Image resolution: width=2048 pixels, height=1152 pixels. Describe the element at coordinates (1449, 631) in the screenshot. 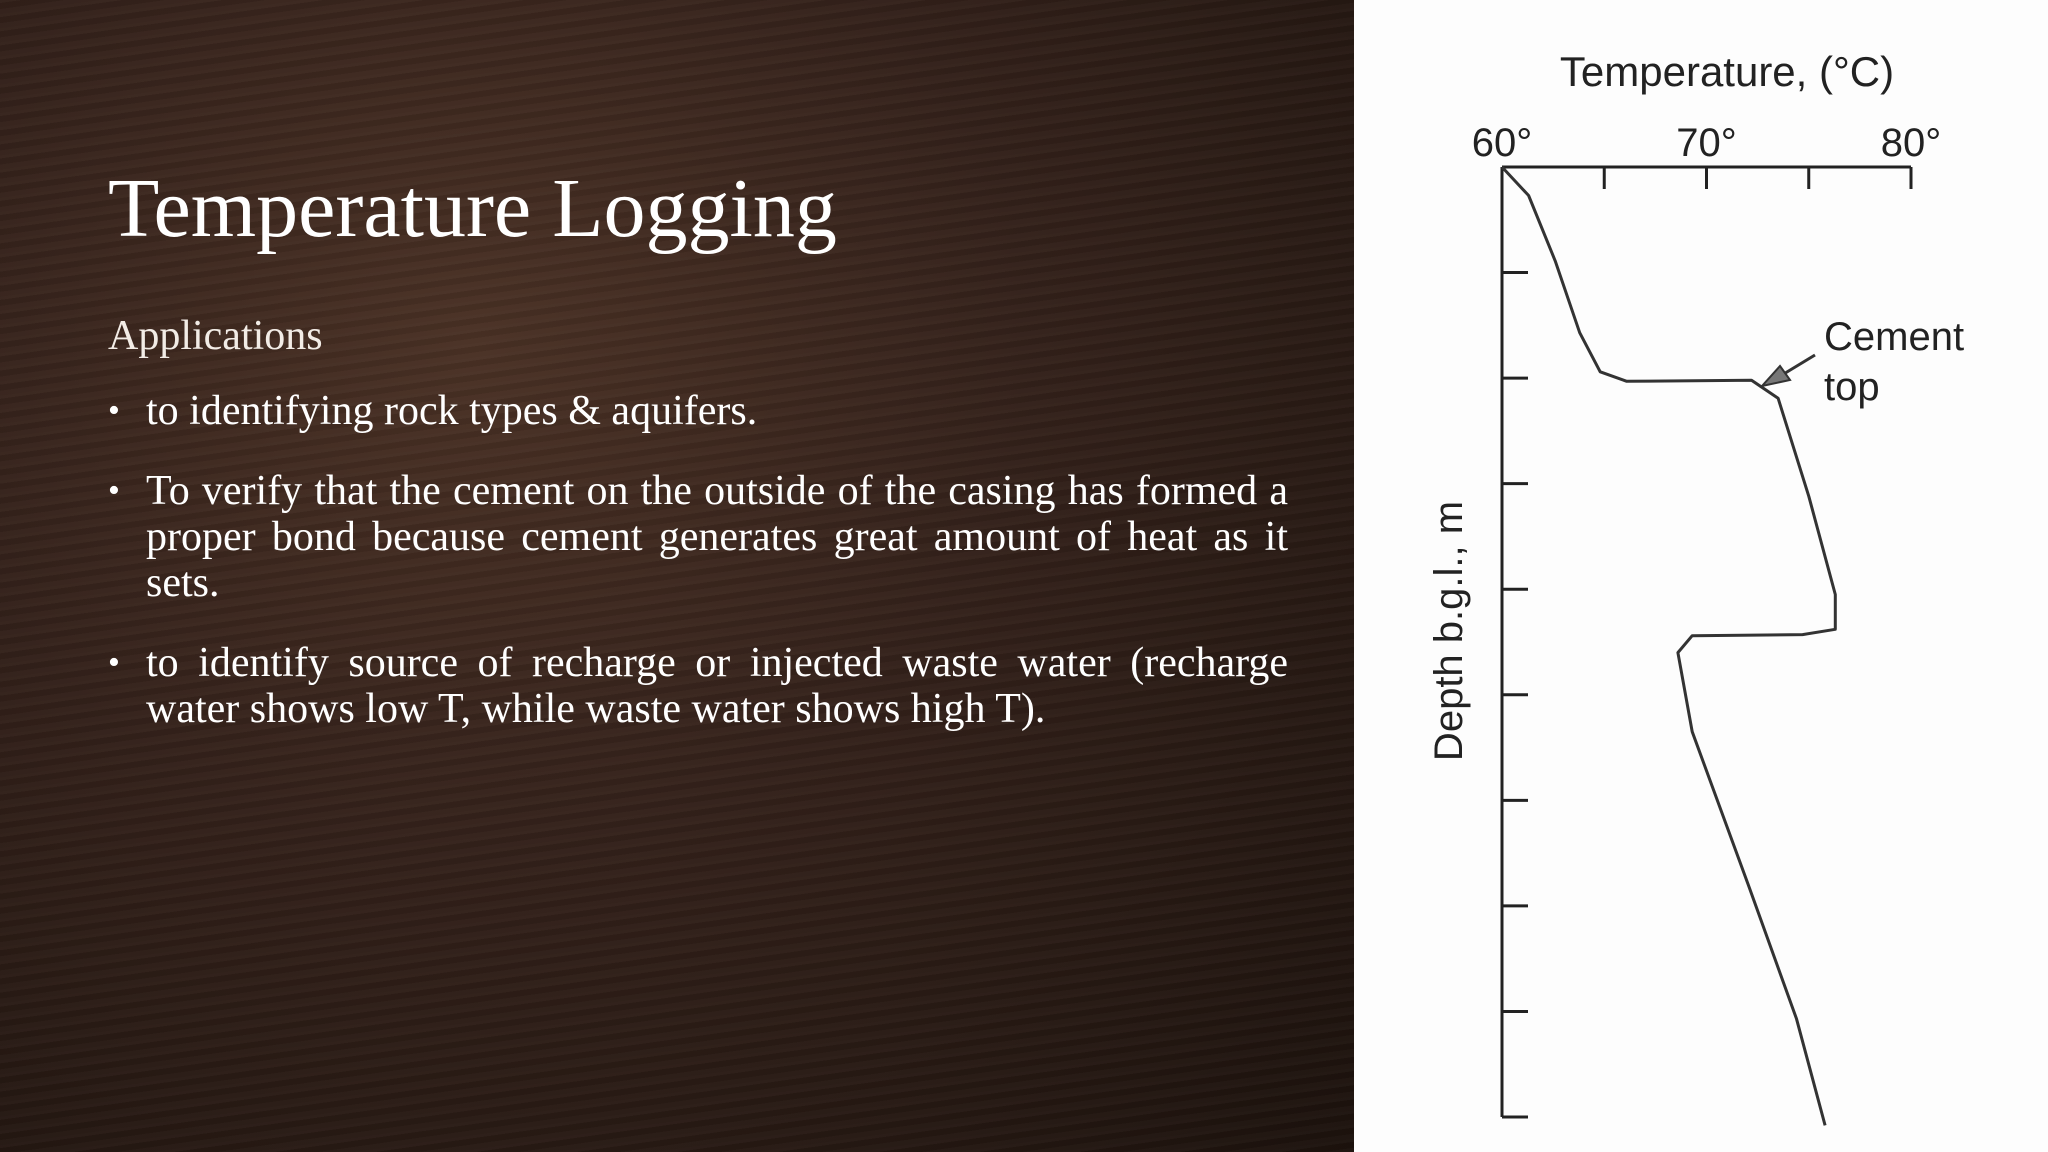

I see `y-axis-title: Depth b.g.l., m` at that location.